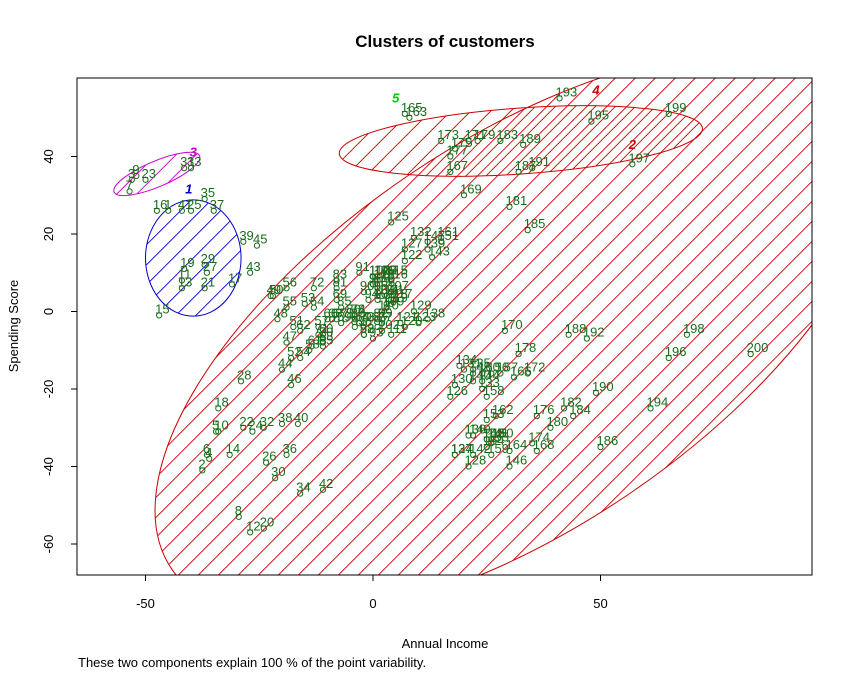 The image size is (853, 673). Describe the element at coordinates (694, 329) in the screenshot. I see `point-198: 198` at that location.